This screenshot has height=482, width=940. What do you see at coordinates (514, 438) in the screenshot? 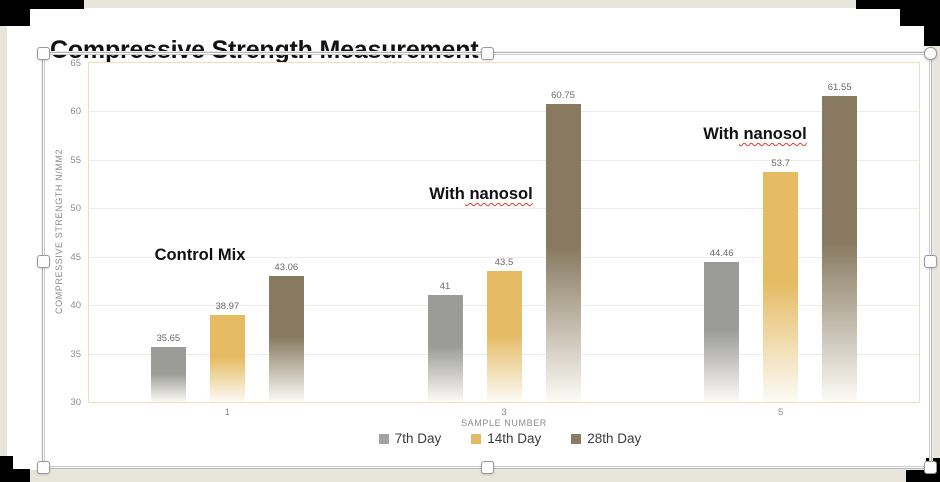
I see `legend-label: 14th Day` at bounding box center [514, 438].